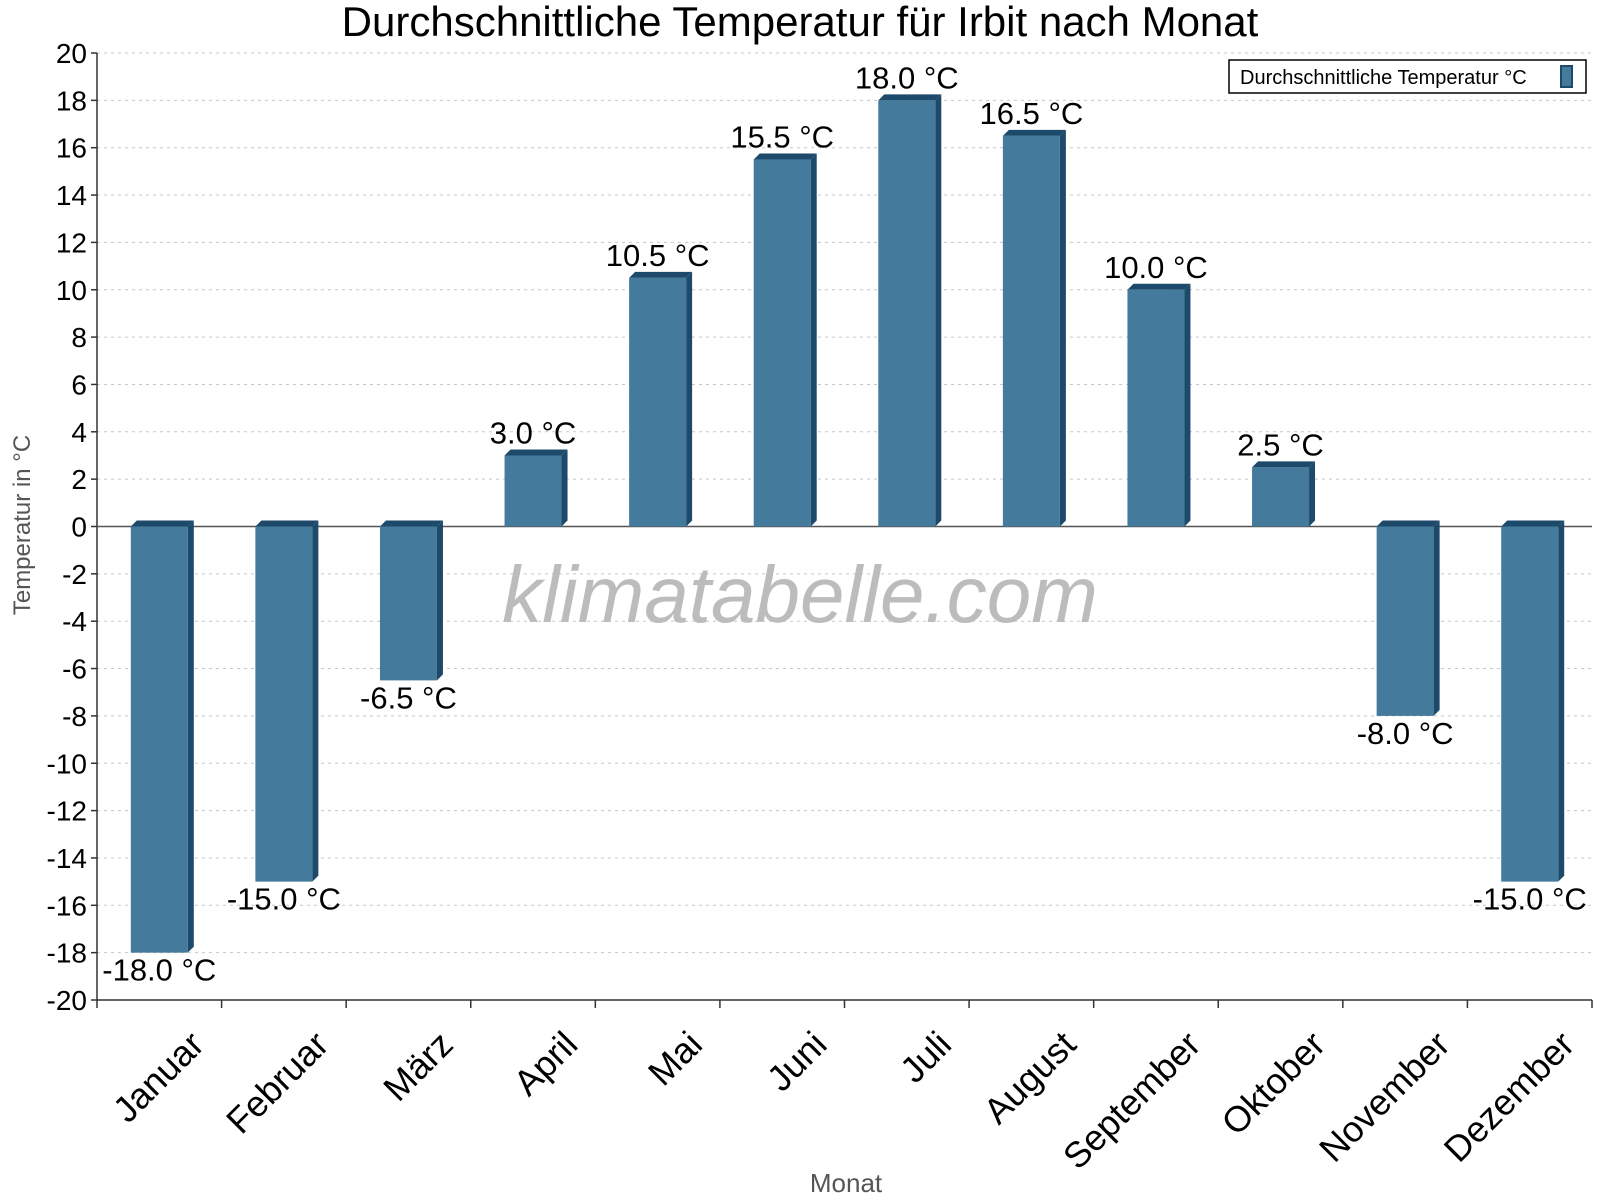  What do you see at coordinates (67, 1000) in the screenshot?
I see `y-tick-label: -20` at bounding box center [67, 1000].